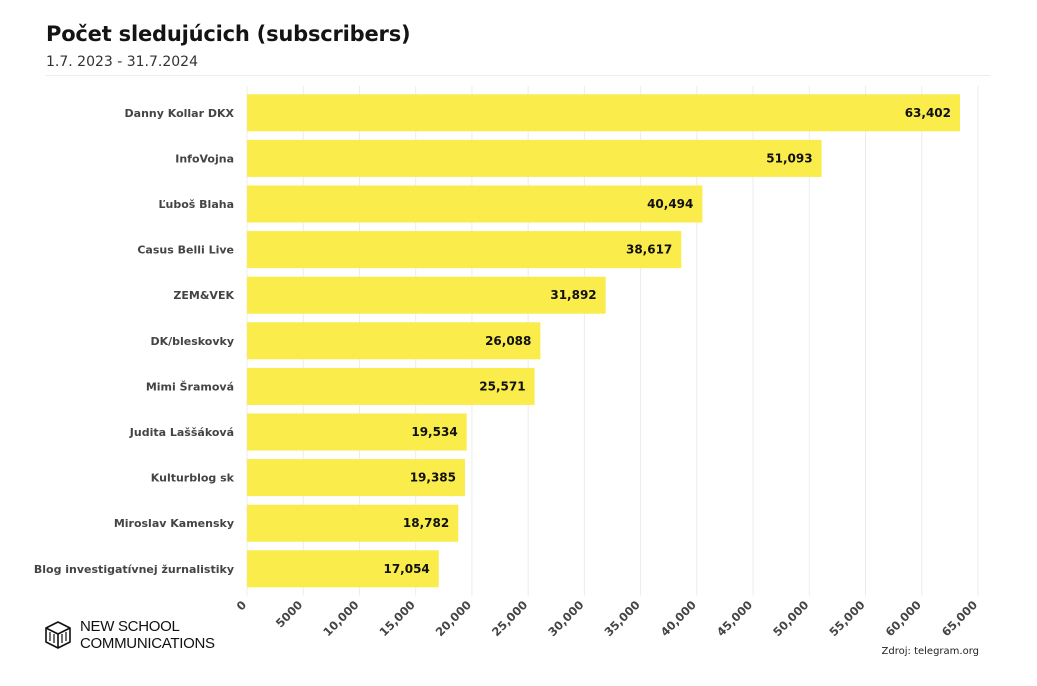 The width and height of the screenshot is (1037, 686). What do you see at coordinates (453, 618) in the screenshot?
I see `x-tick-label: 20,000` at bounding box center [453, 618].